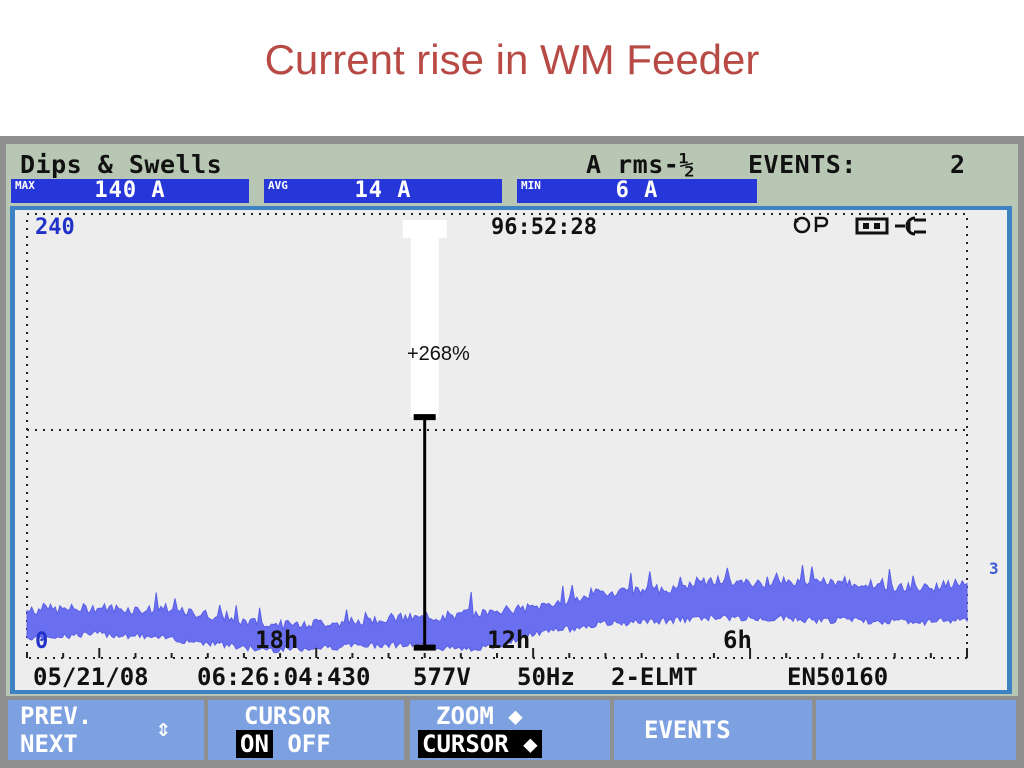  I want to click on min-label: MIN, so click(531, 185).